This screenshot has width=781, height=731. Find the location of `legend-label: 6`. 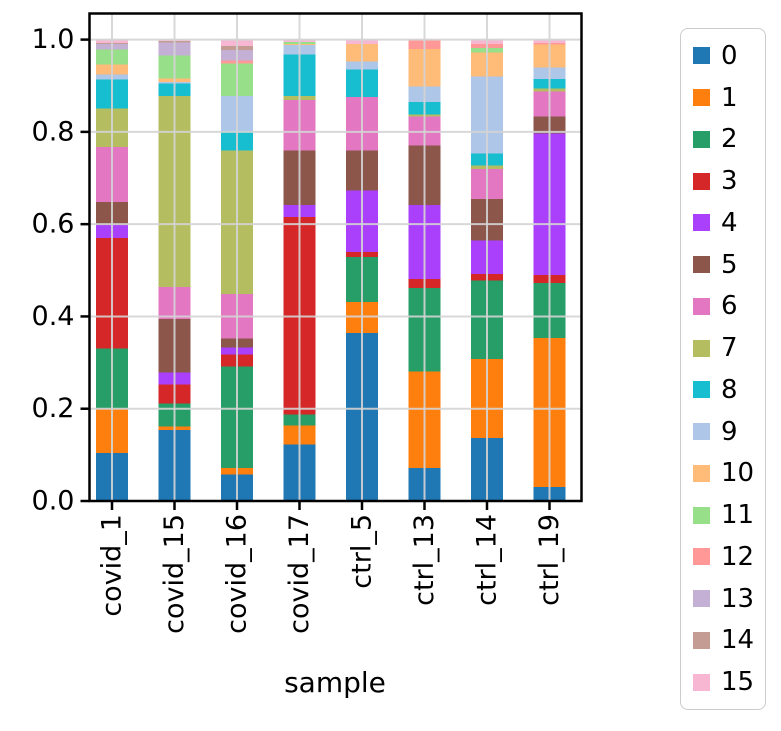

legend-label: 6 is located at coordinates (729, 306).